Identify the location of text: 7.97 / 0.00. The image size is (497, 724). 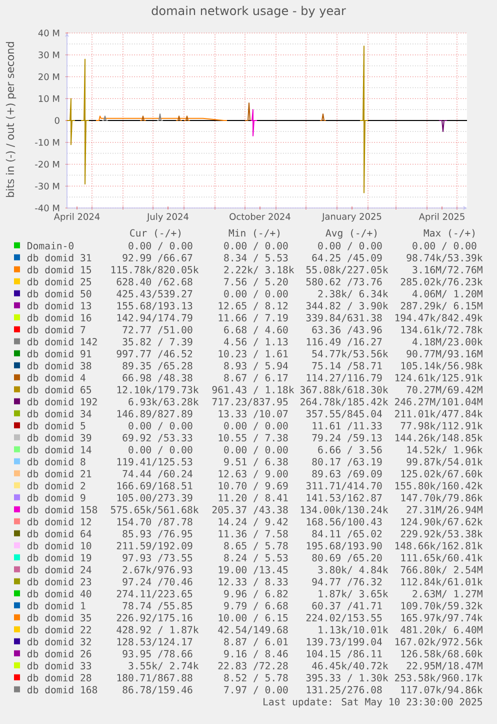
(256, 690).